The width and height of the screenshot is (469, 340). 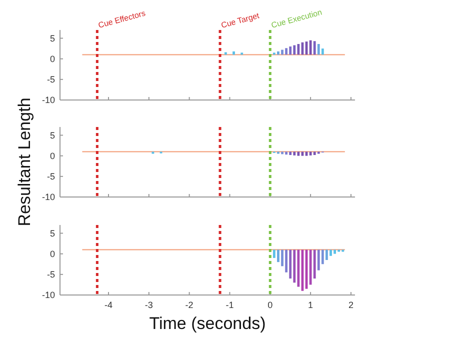 I want to click on y-axis-title: Resultant Length, so click(x=24, y=162).